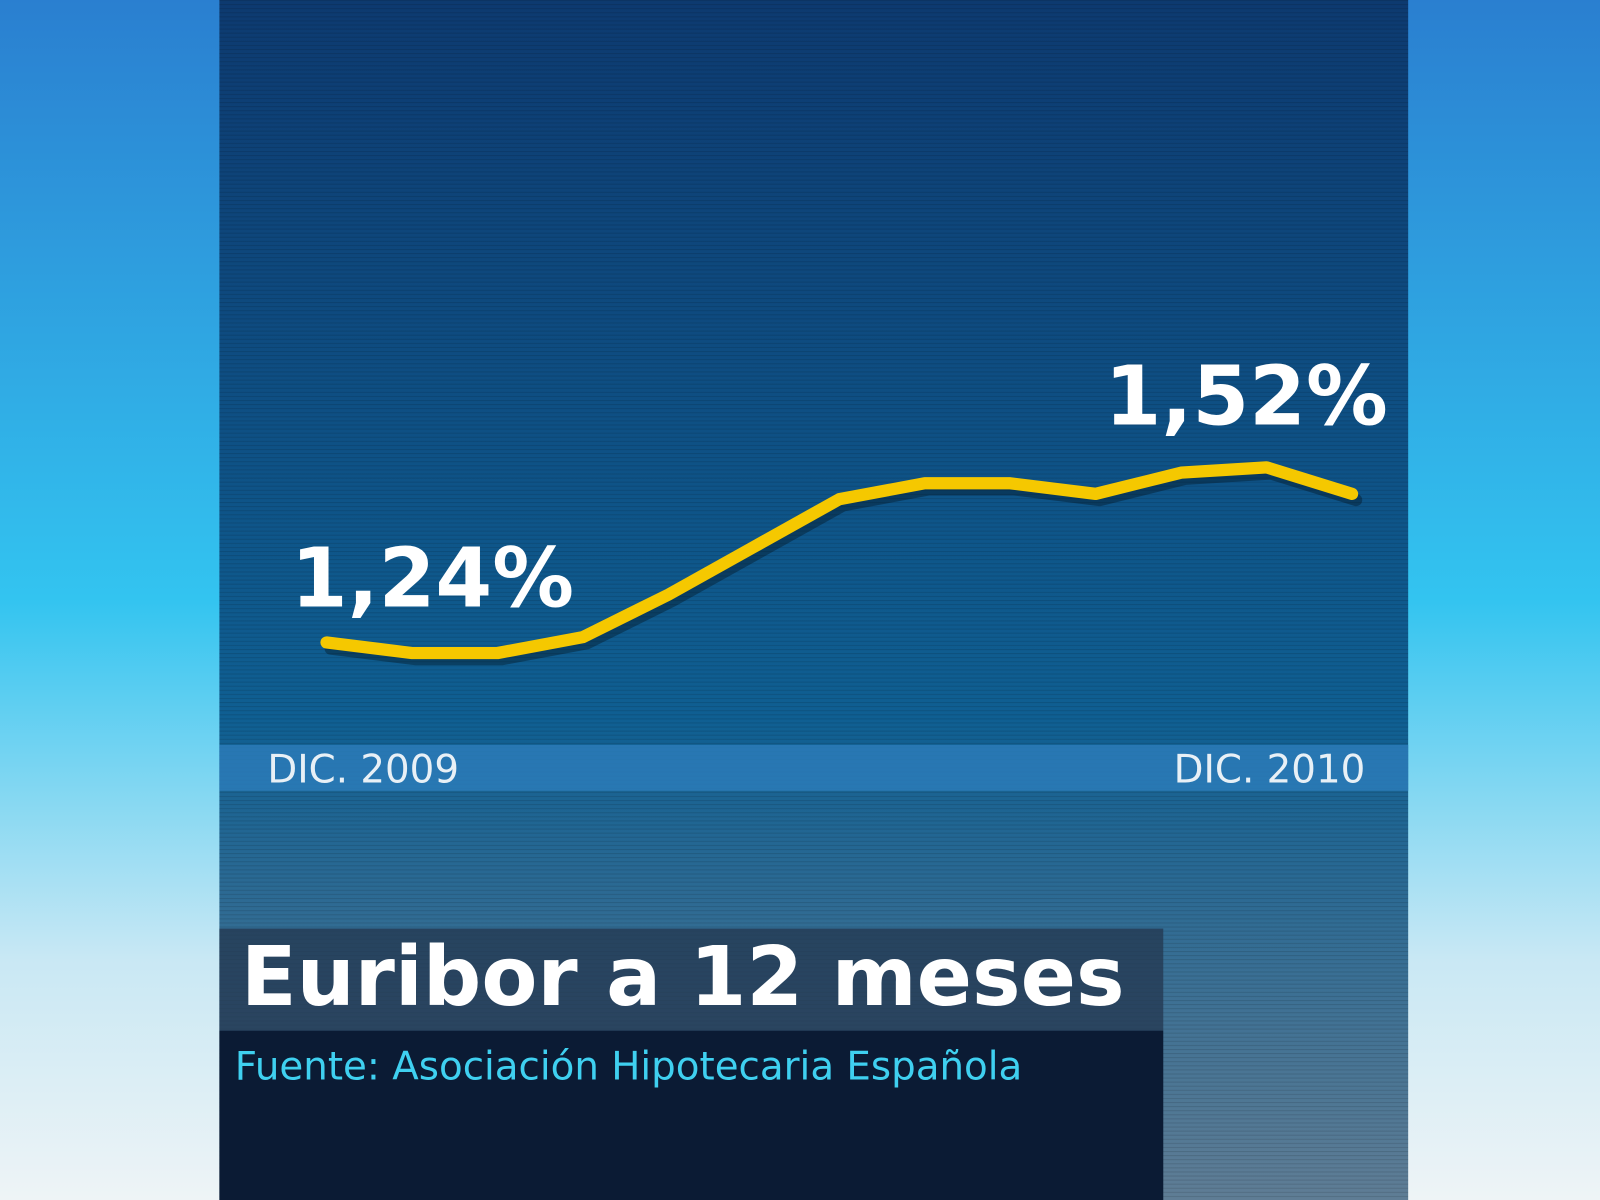 The image size is (1600, 1200). Describe the element at coordinates (363, 770) in the screenshot. I see `x-tick-label: DIC. 2009` at that location.